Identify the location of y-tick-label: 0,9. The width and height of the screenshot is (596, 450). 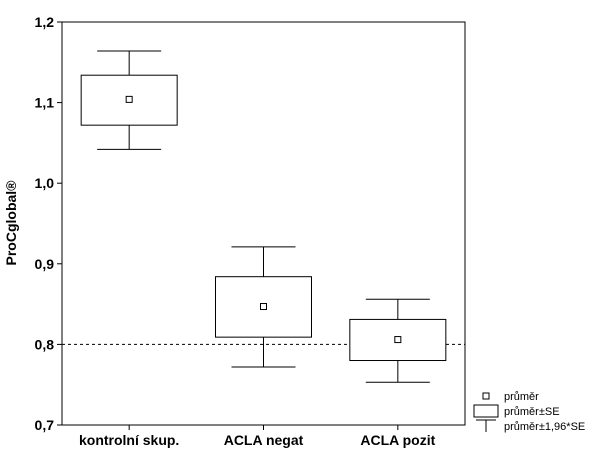
(45, 264).